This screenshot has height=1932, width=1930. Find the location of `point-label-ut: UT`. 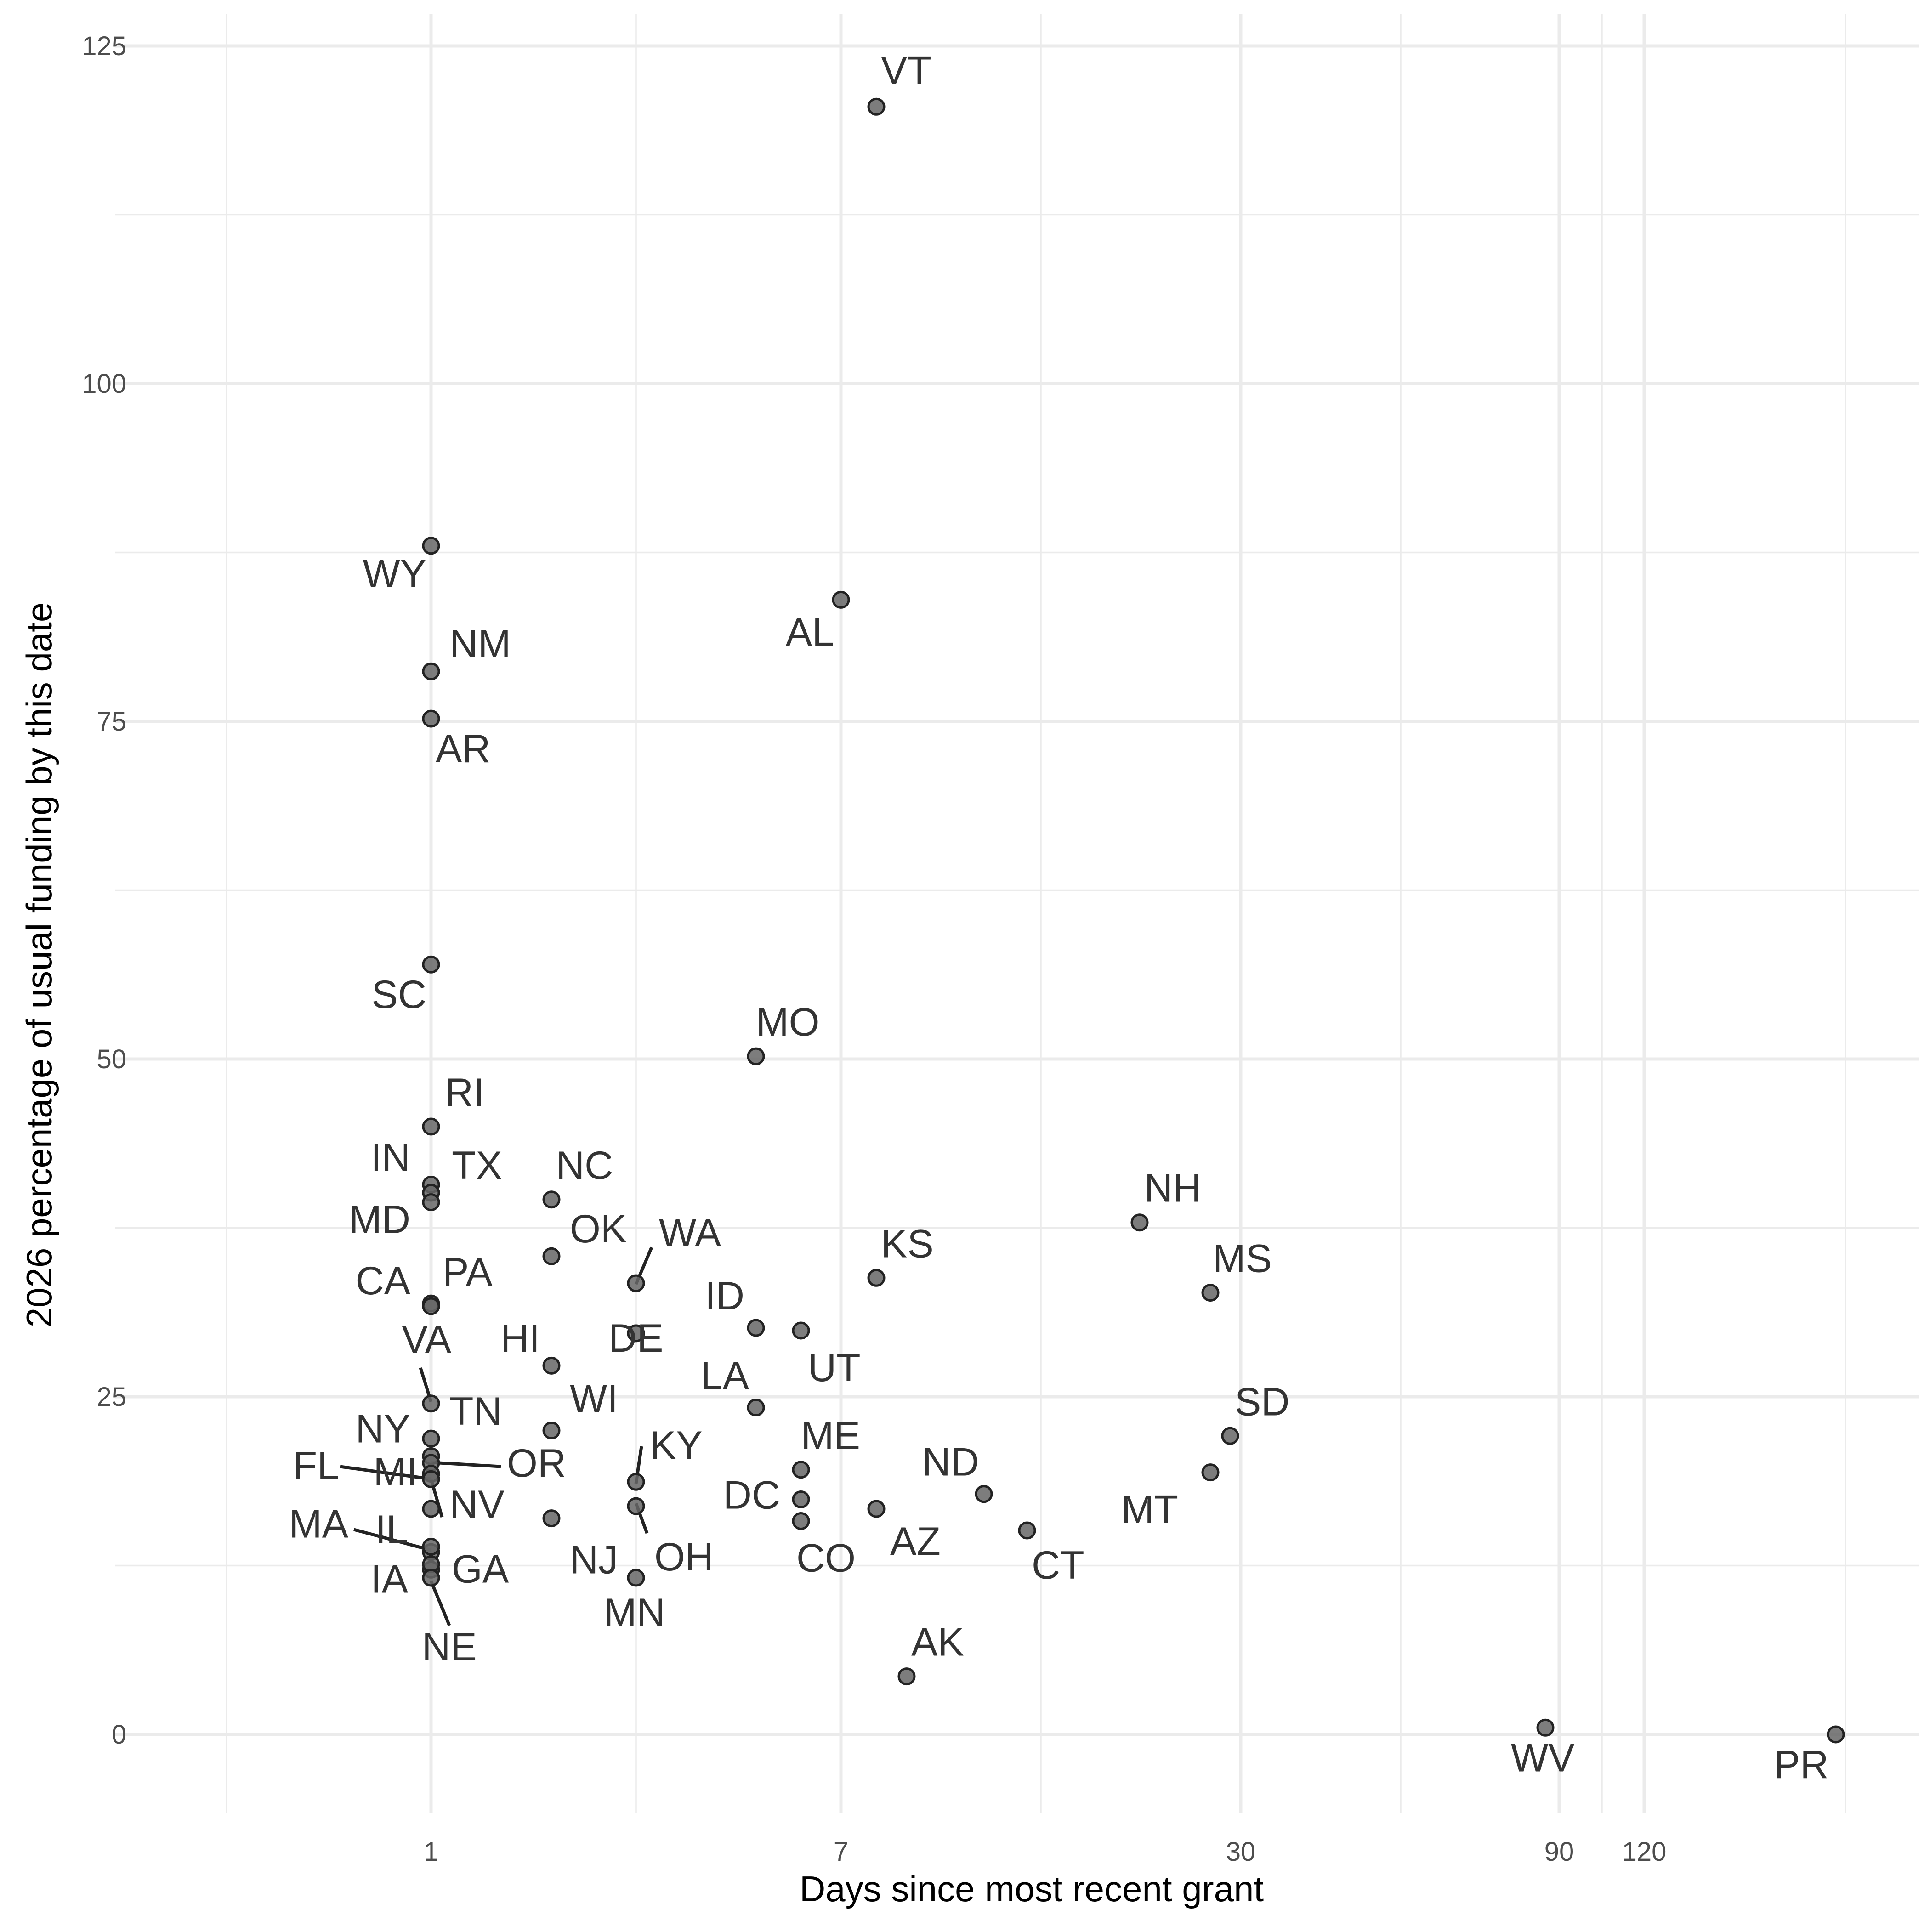

point-label-ut: UT is located at coordinates (835, 1368).